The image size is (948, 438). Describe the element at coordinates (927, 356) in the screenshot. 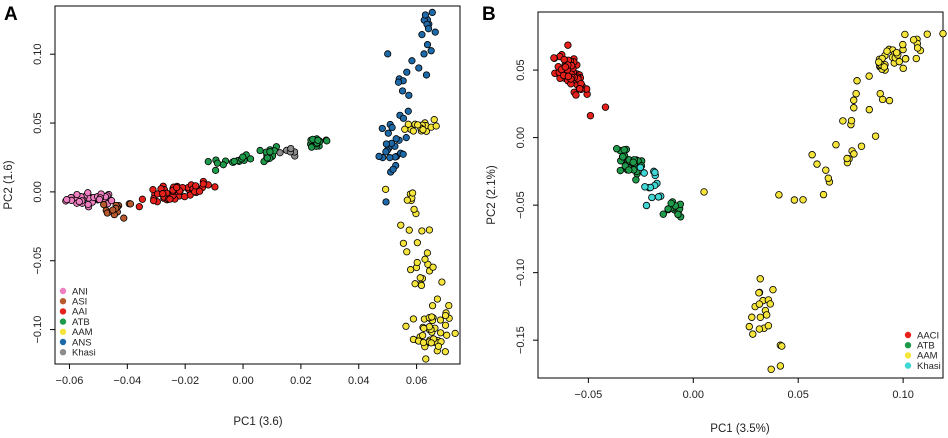

I see `legend-label-aam: AAM` at that location.